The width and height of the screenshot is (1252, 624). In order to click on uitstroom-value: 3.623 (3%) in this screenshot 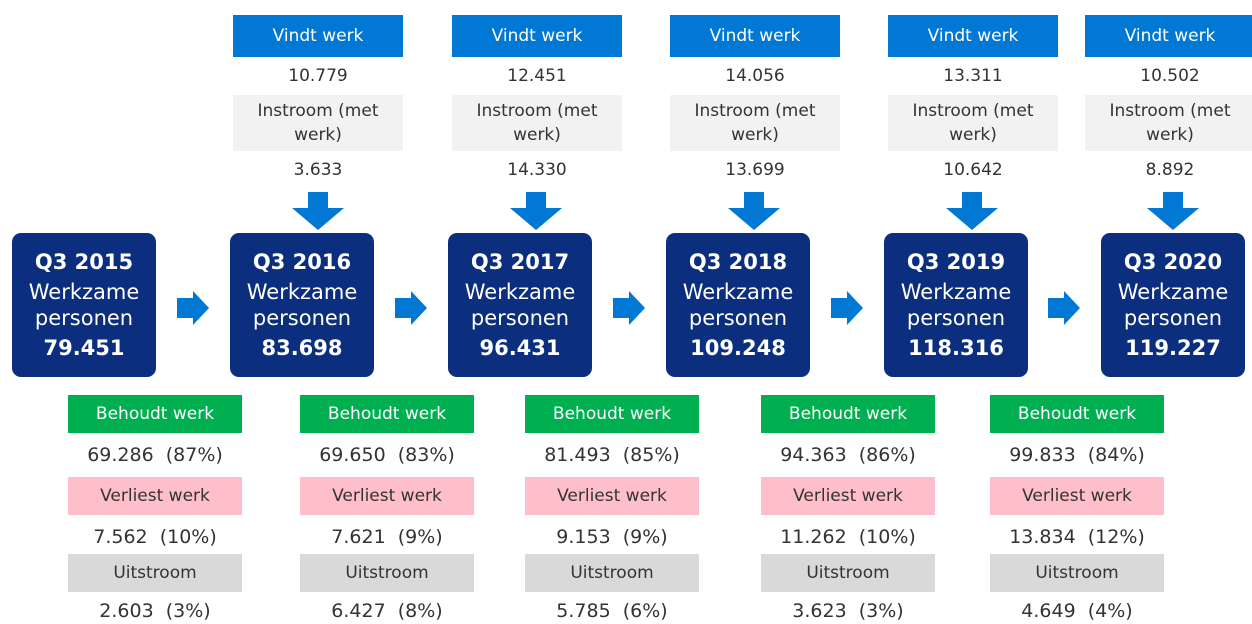, I will do `click(848, 610)`.